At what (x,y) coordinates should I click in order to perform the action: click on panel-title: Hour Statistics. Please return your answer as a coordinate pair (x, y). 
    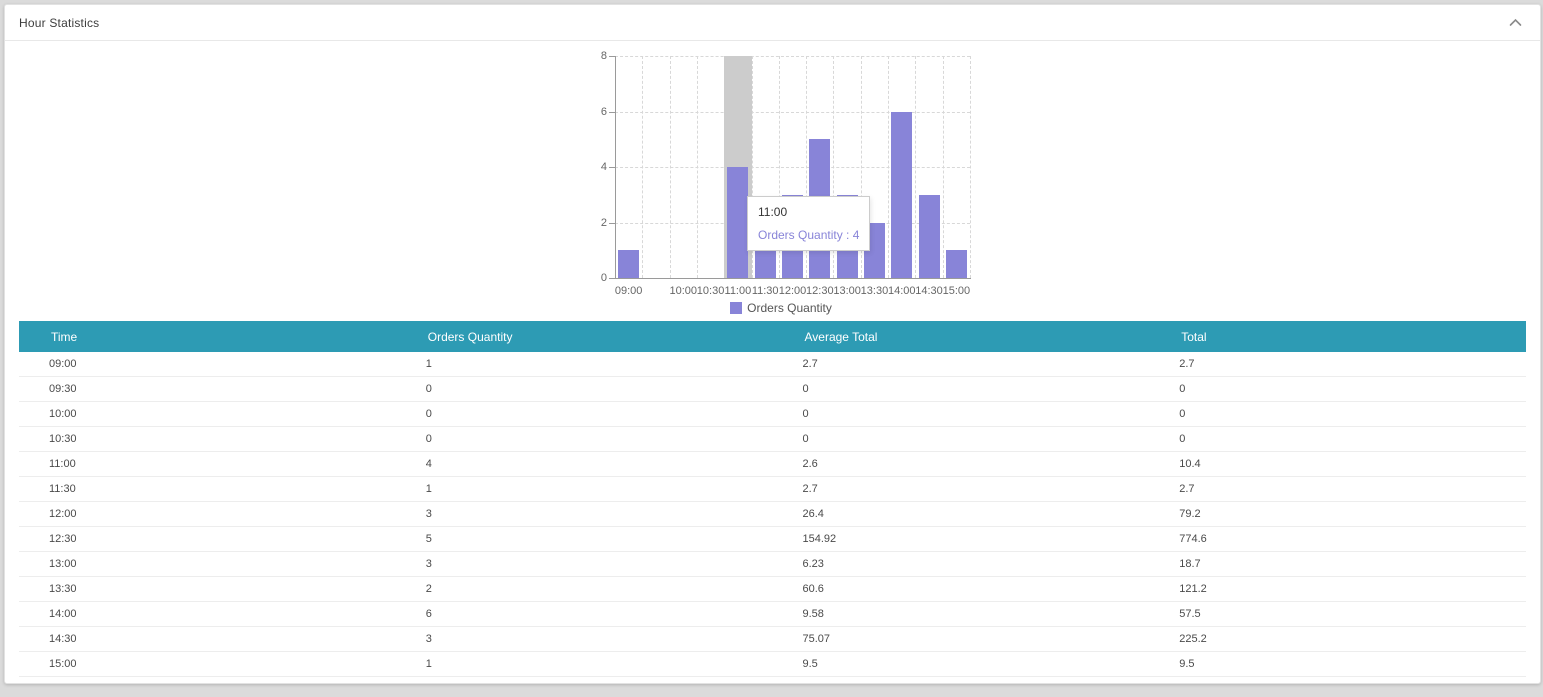
    Looking at the image, I should click on (59, 22).